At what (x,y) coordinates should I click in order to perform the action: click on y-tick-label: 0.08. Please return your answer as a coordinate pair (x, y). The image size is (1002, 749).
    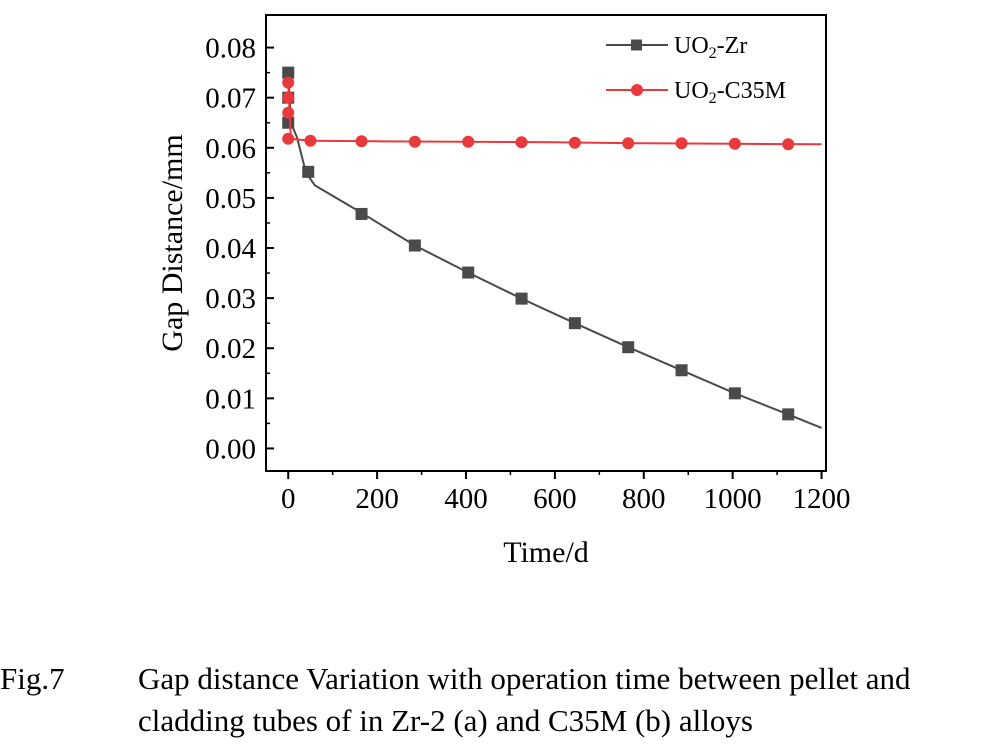
    Looking at the image, I should click on (230, 49).